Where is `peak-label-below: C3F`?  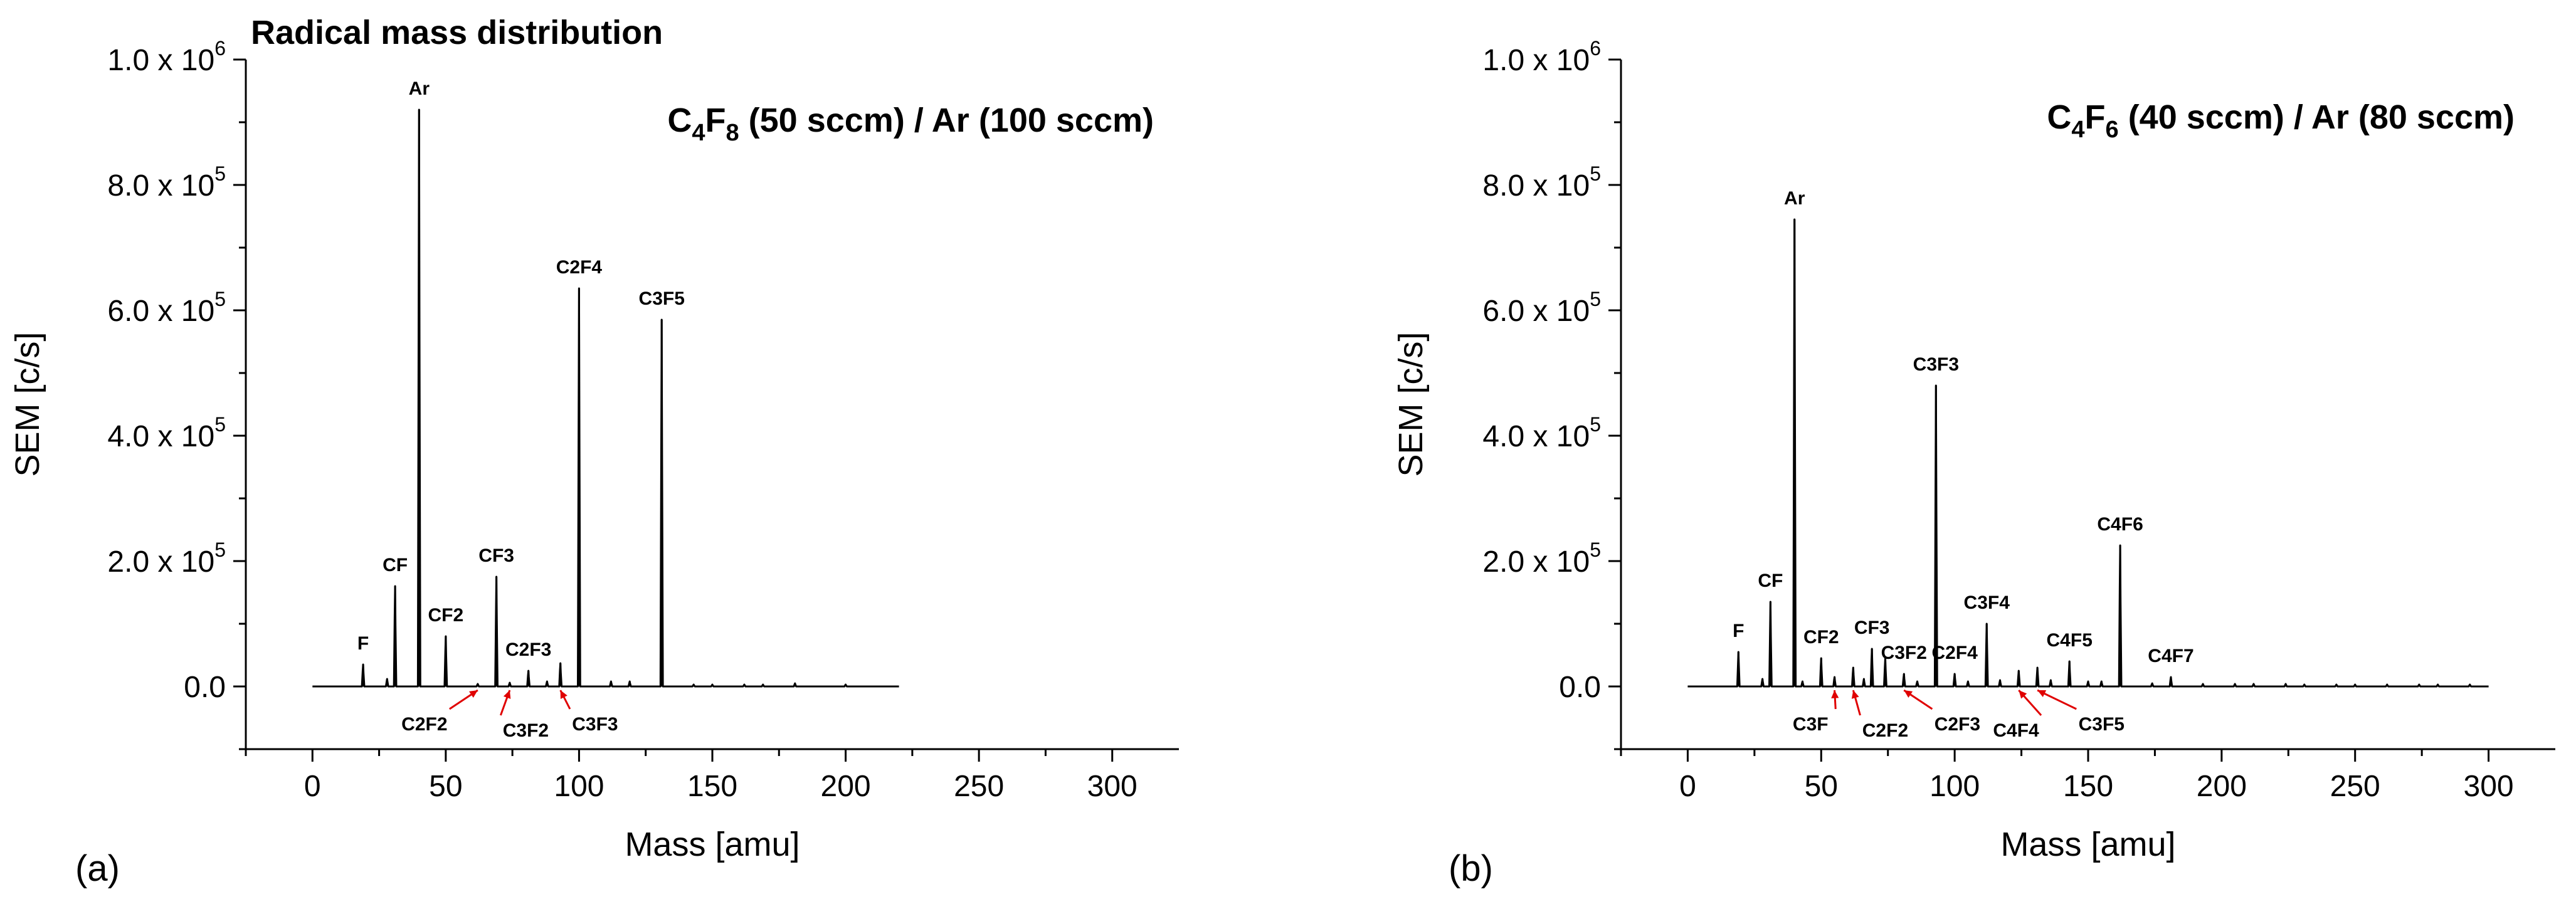 peak-label-below: C3F is located at coordinates (1811, 724).